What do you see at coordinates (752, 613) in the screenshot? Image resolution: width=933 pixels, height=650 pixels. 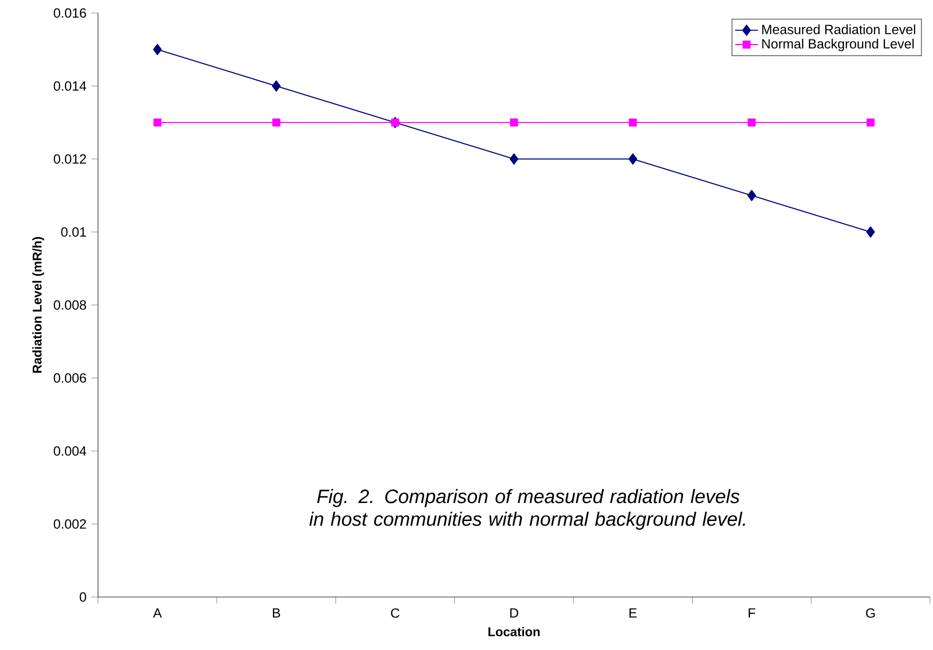 I see `x-tick-label: F` at bounding box center [752, 613].